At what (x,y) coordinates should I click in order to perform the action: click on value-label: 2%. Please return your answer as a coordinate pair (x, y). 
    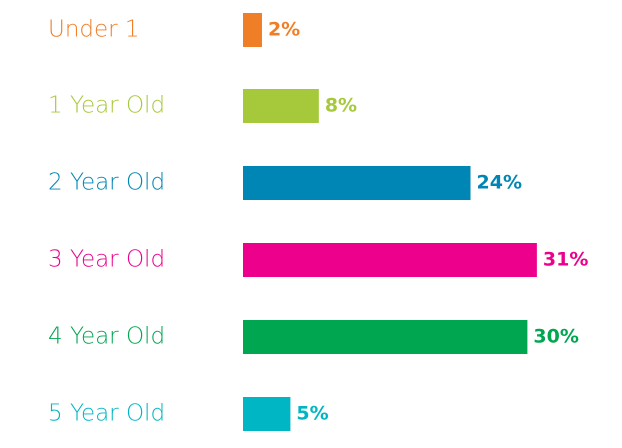
    Looking at the image, I should click on (284, 30).